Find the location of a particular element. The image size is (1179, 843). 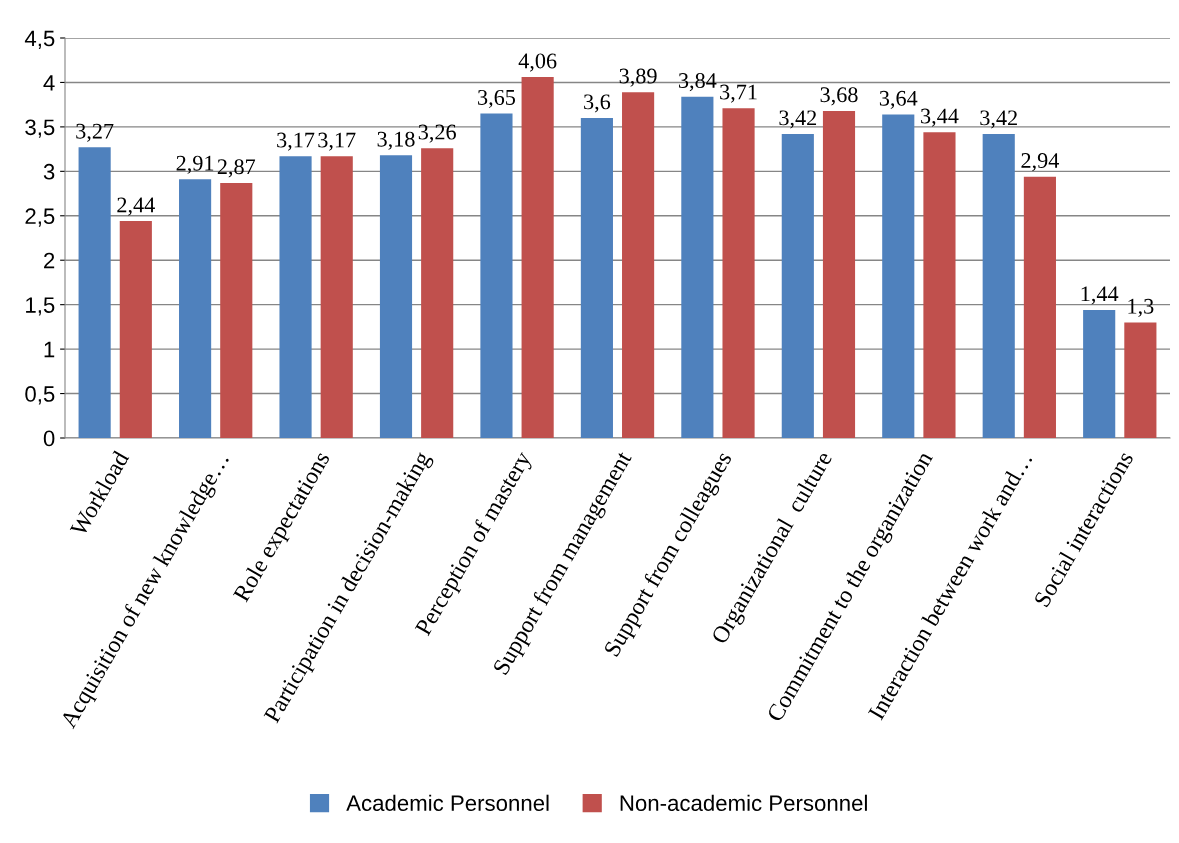

data-label: 3,18 is located at coordinates (396, 140).